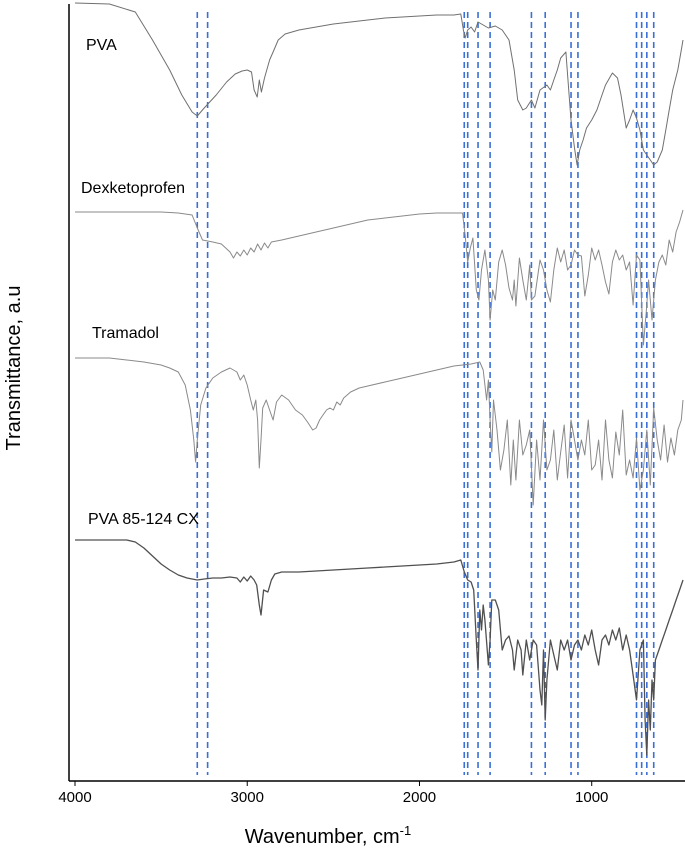 This screenshot has width=685, height=860. Describe the element at coordinates (133, 188) in the screenshot. I see `series-label-dexketoprofen: Dexketoprofen` at that location.